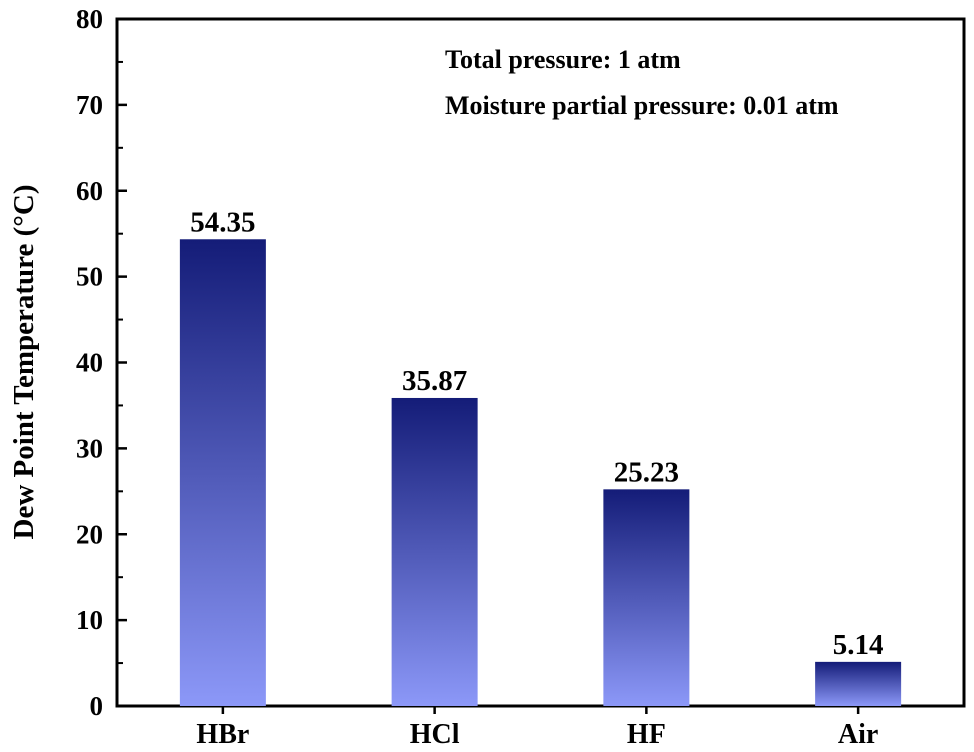 The width and height of the screenshot is (974, 752). I want to click on x-tick-label-hcl: HCl, so click(435, 734).